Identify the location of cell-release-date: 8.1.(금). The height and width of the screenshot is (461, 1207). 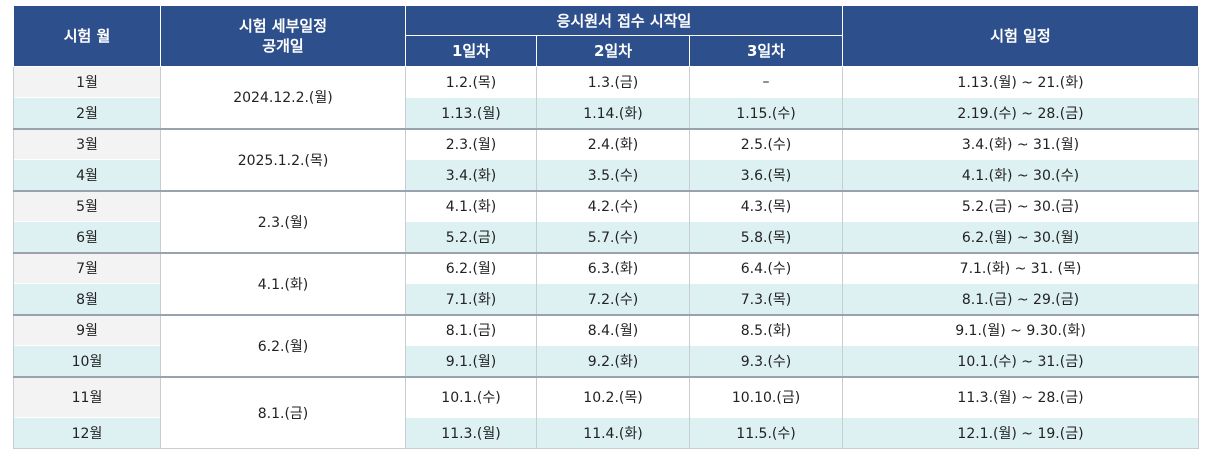
(283, 412).